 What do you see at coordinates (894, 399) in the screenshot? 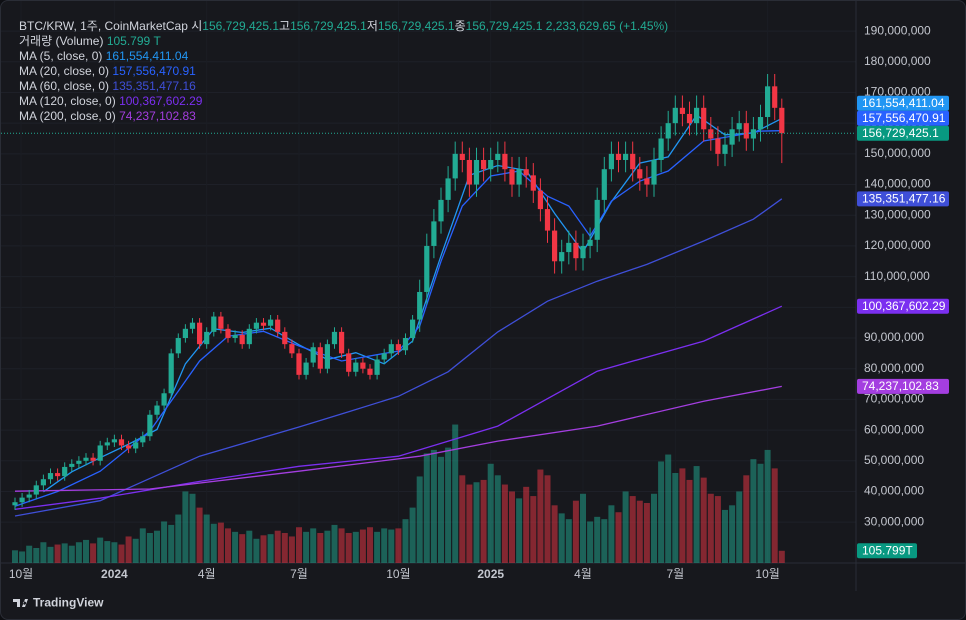
I see `y-tick-label: 70,000,000` at bounding box center [894, 399].